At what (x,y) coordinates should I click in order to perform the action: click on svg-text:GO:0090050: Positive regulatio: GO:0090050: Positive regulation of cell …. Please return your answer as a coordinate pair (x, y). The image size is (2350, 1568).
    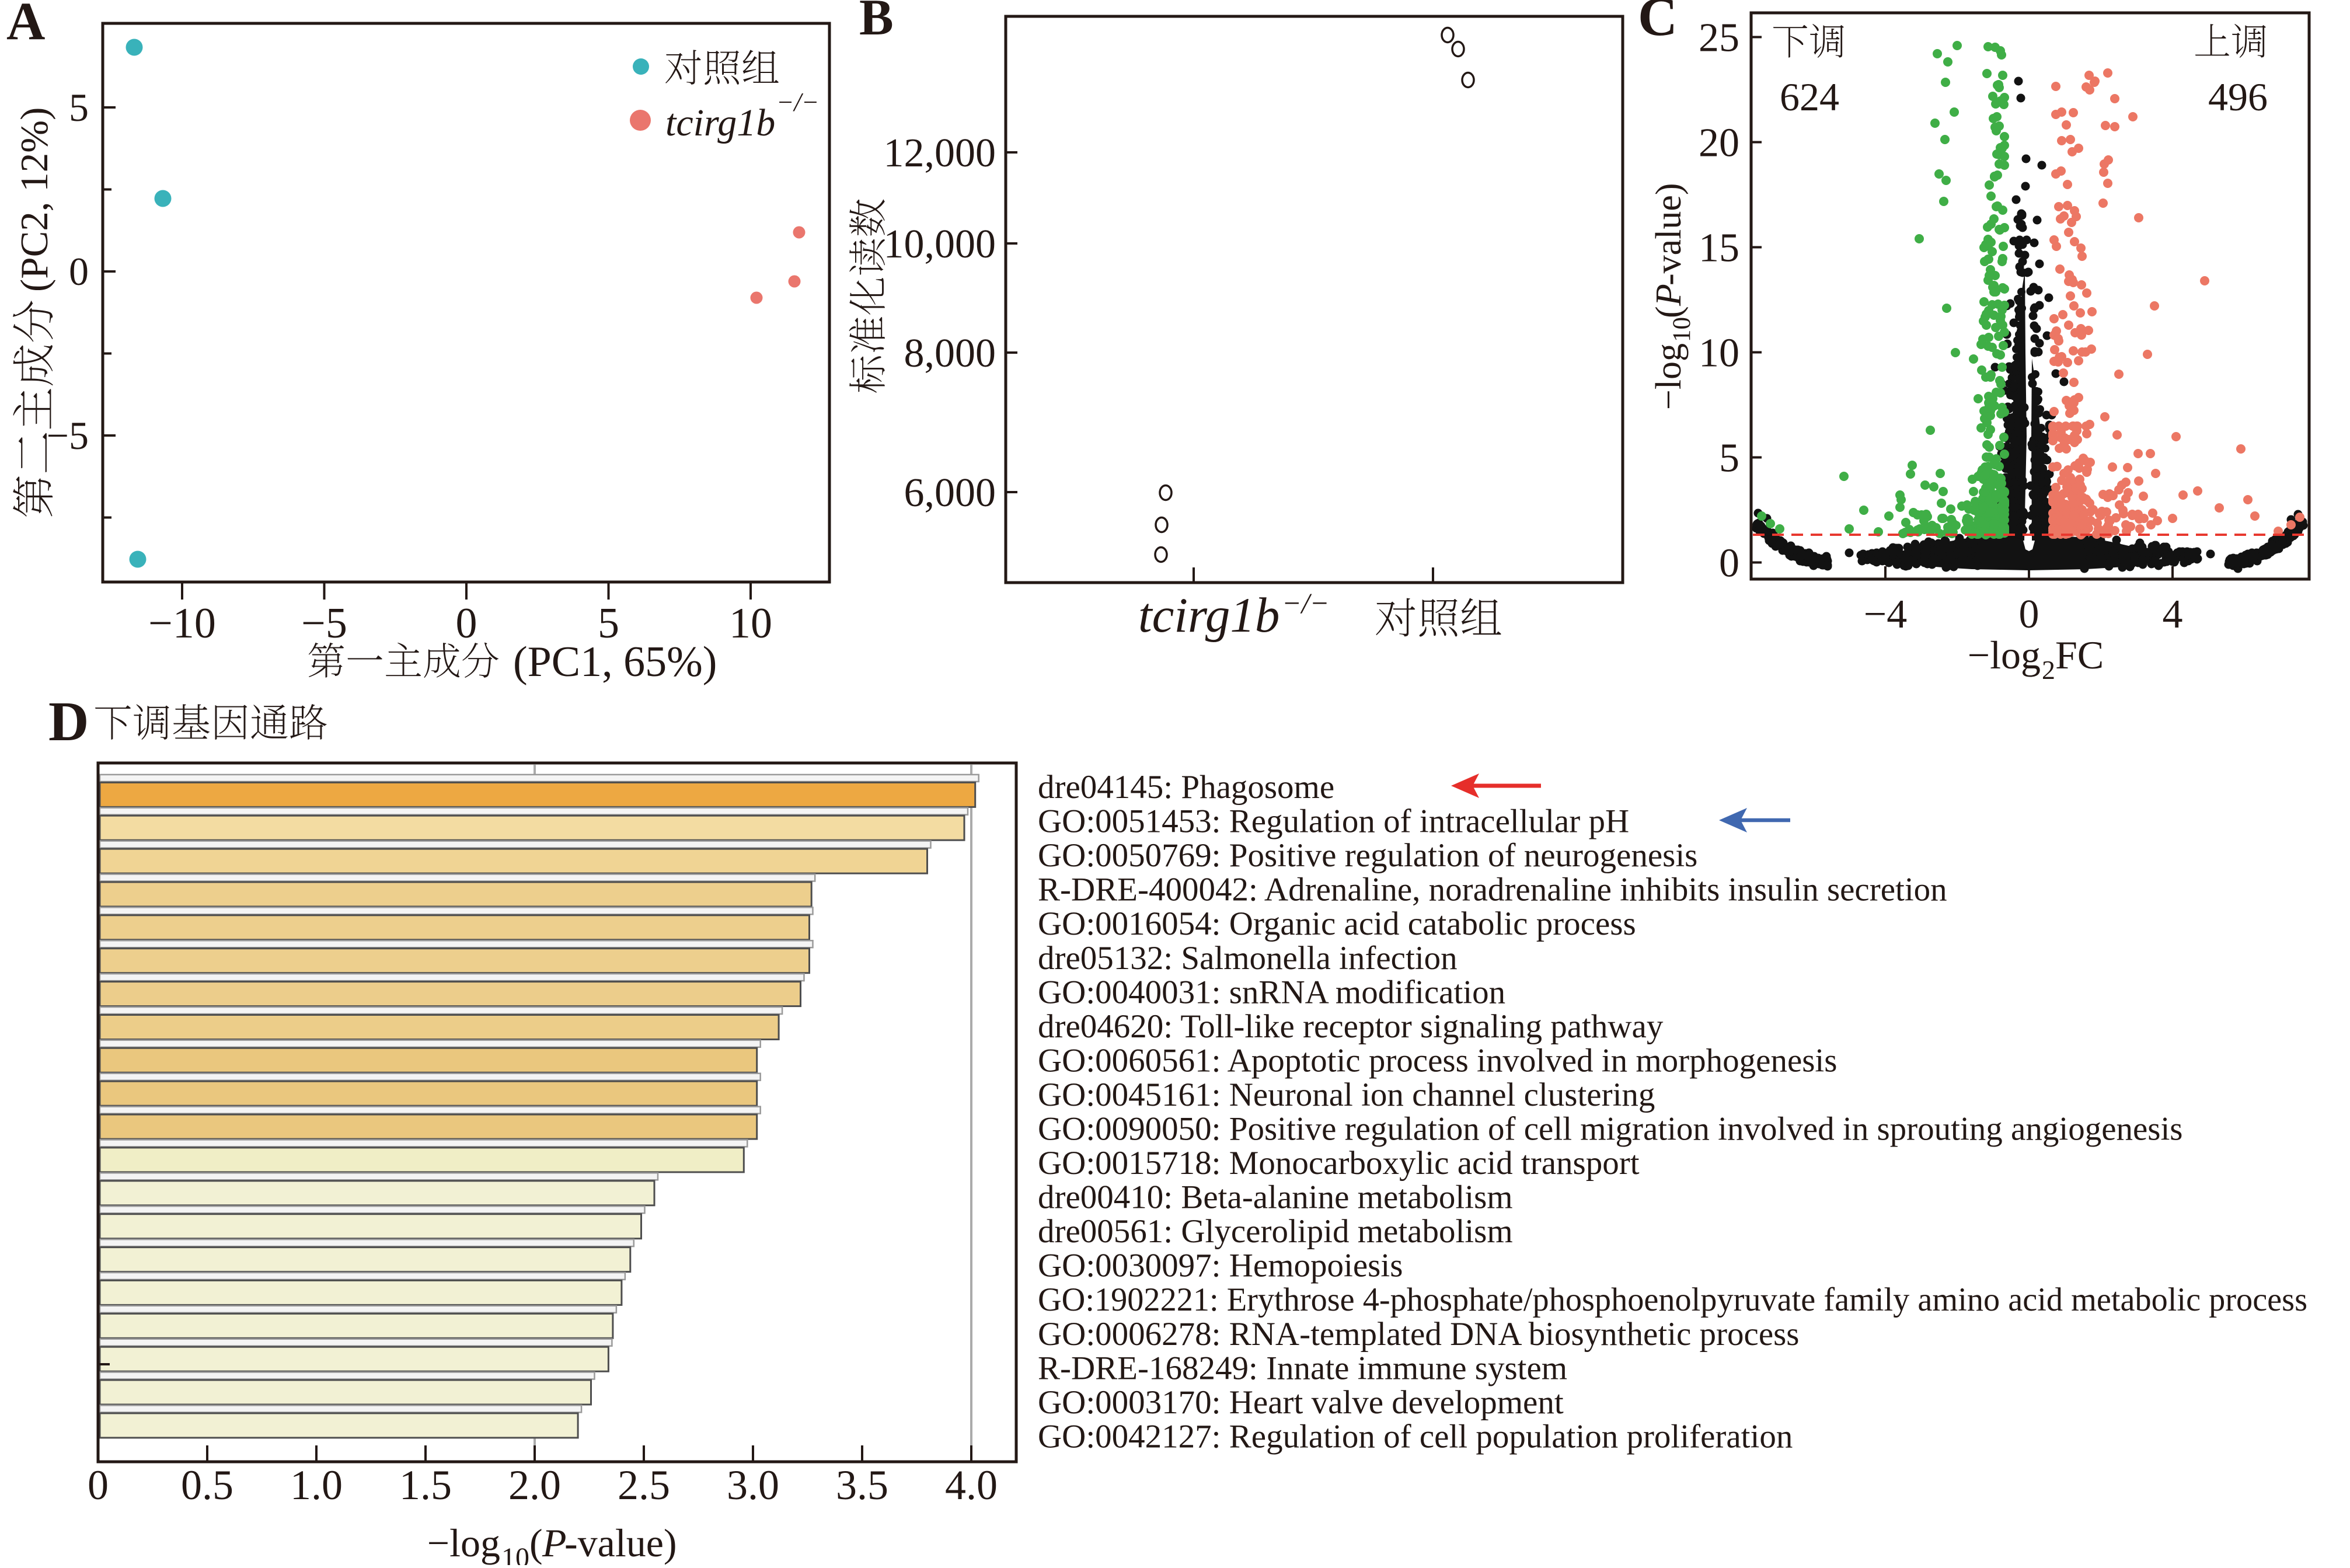
    Looking at the image, I should click on (1610, 1129).